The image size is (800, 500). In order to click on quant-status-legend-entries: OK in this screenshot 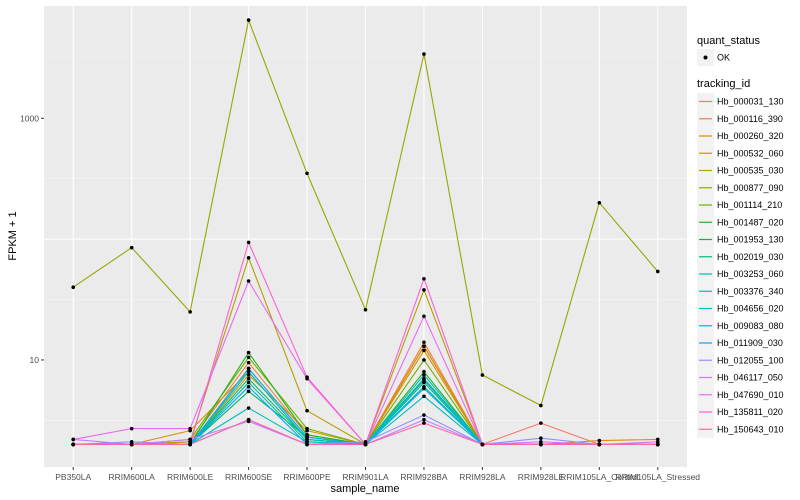, I will do `click(713, 57)`.